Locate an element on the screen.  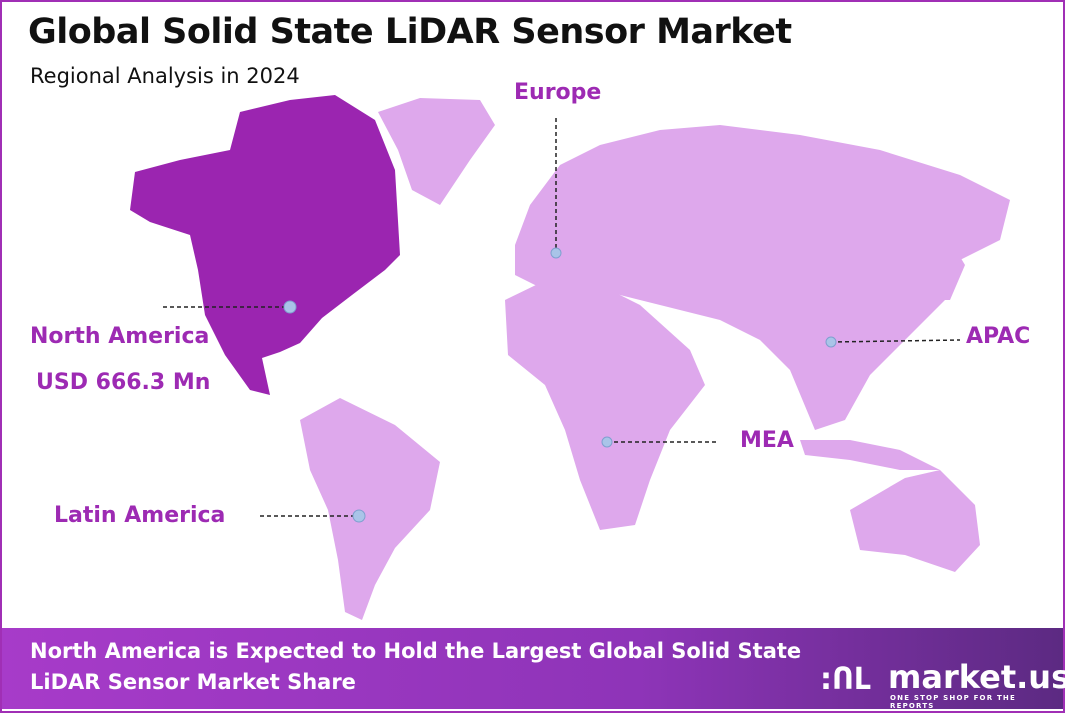
region-africa is located at coordinates (605, 406).